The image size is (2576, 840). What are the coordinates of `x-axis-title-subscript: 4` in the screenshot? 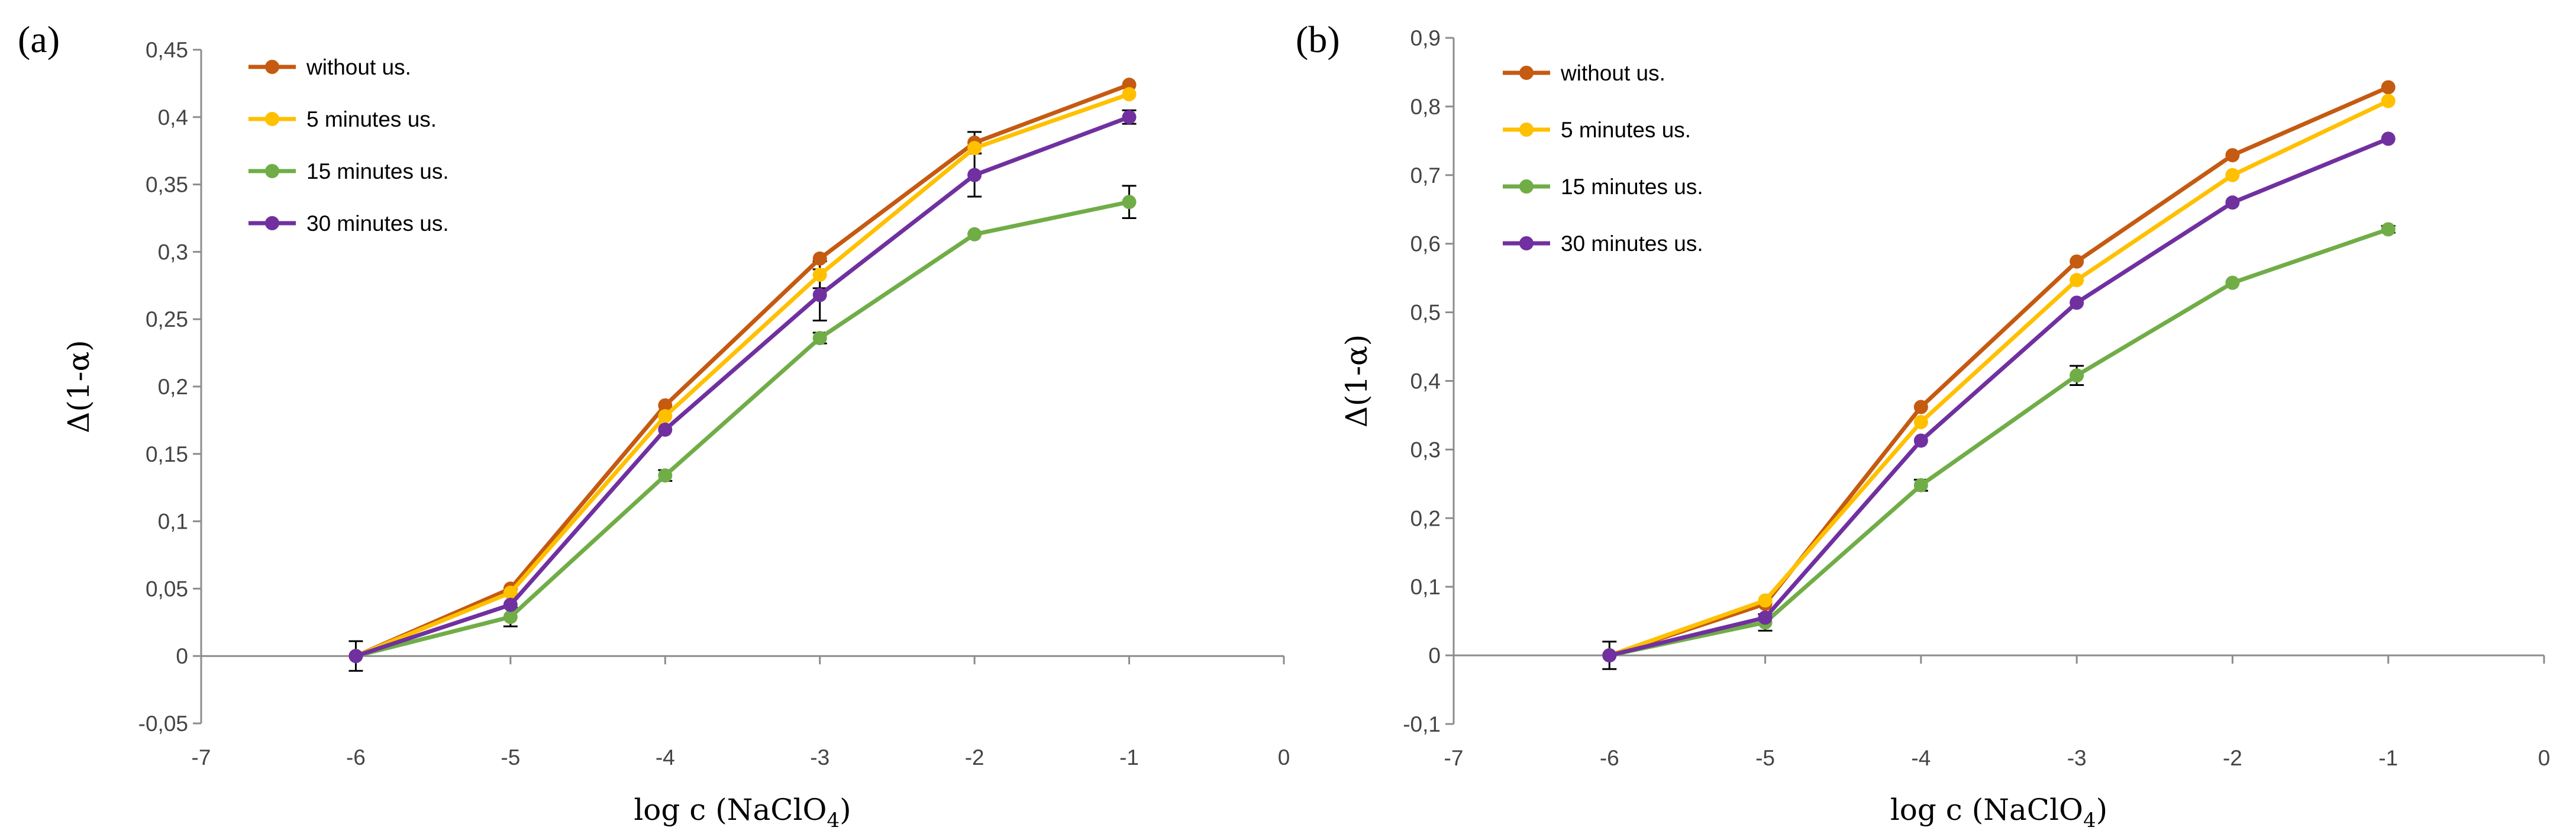 It's located at (2089, 821).